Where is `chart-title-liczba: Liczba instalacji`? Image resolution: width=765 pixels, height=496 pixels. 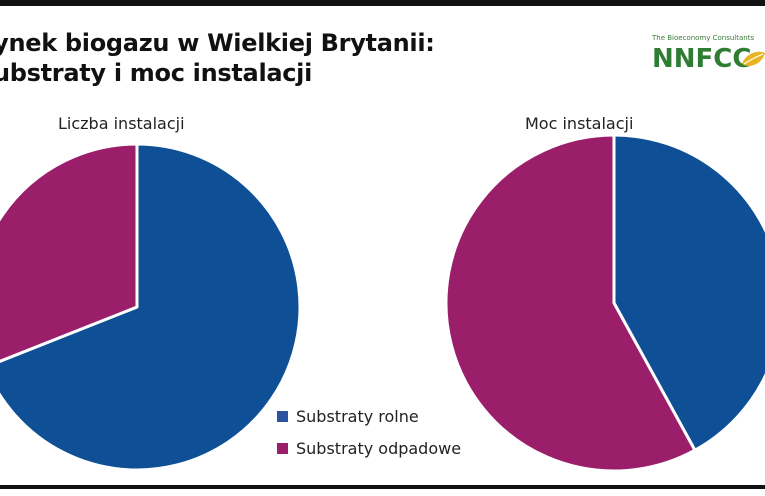 chart-title-liczba: Liczba instalacji is located at coordinates (121, 123).